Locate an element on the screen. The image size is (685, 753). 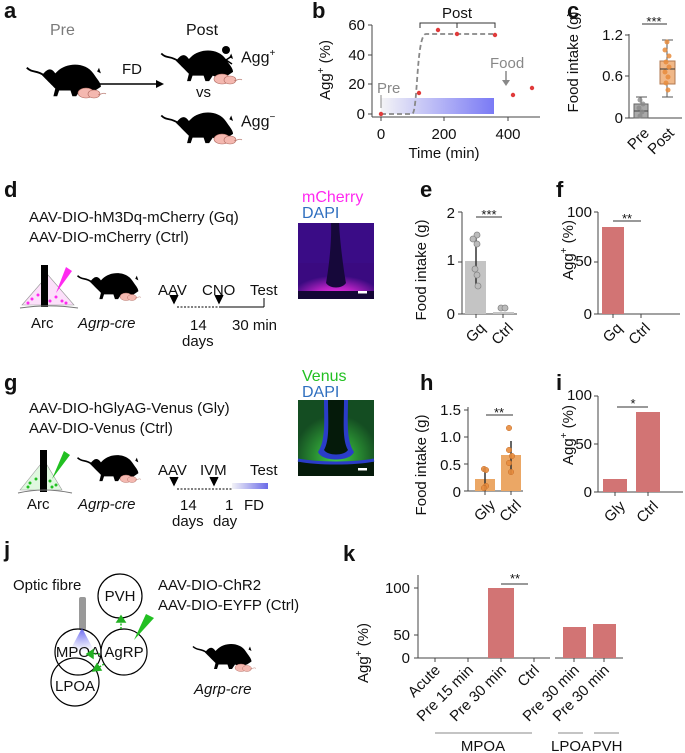
panel-letter-h: h is located at coordinates (427, 382).